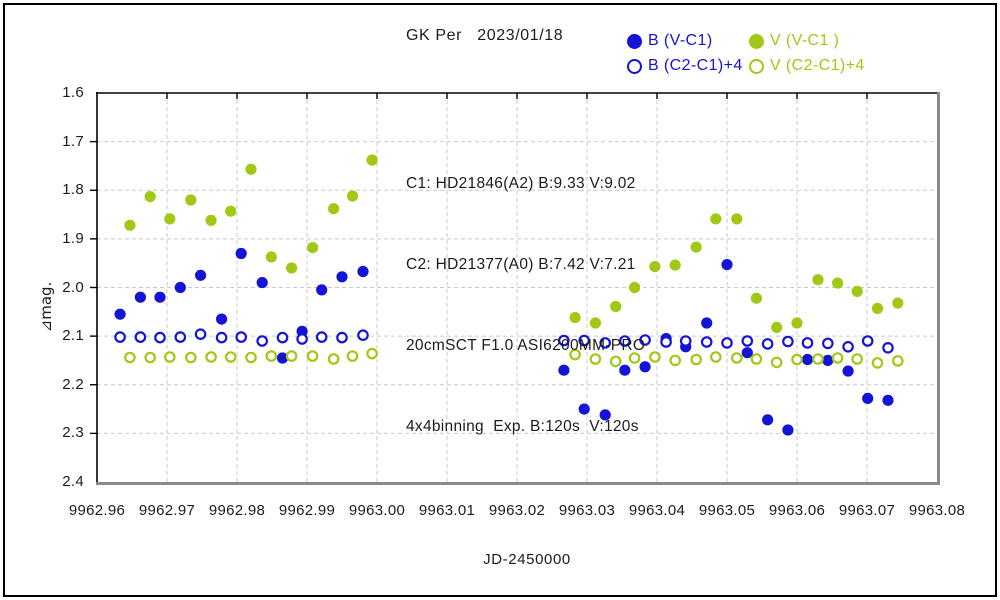 Image resolution: width=1000 pixels, height=600 pixels. I want to click on annotation-line-equipment: 20cmSCT F1.0 ASI6200MM-PRO, so click(526, 345).